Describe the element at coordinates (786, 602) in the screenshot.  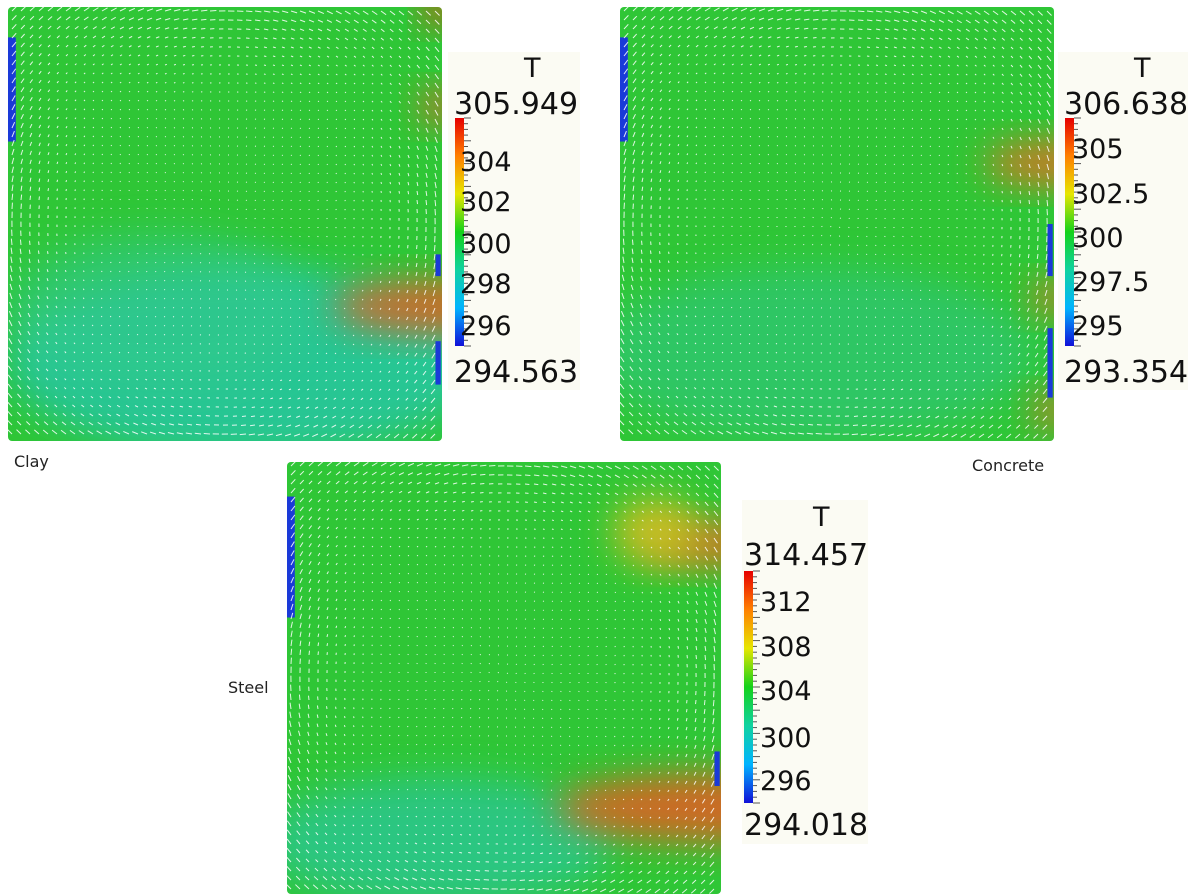
I see `legend-tick: 312` at that location.